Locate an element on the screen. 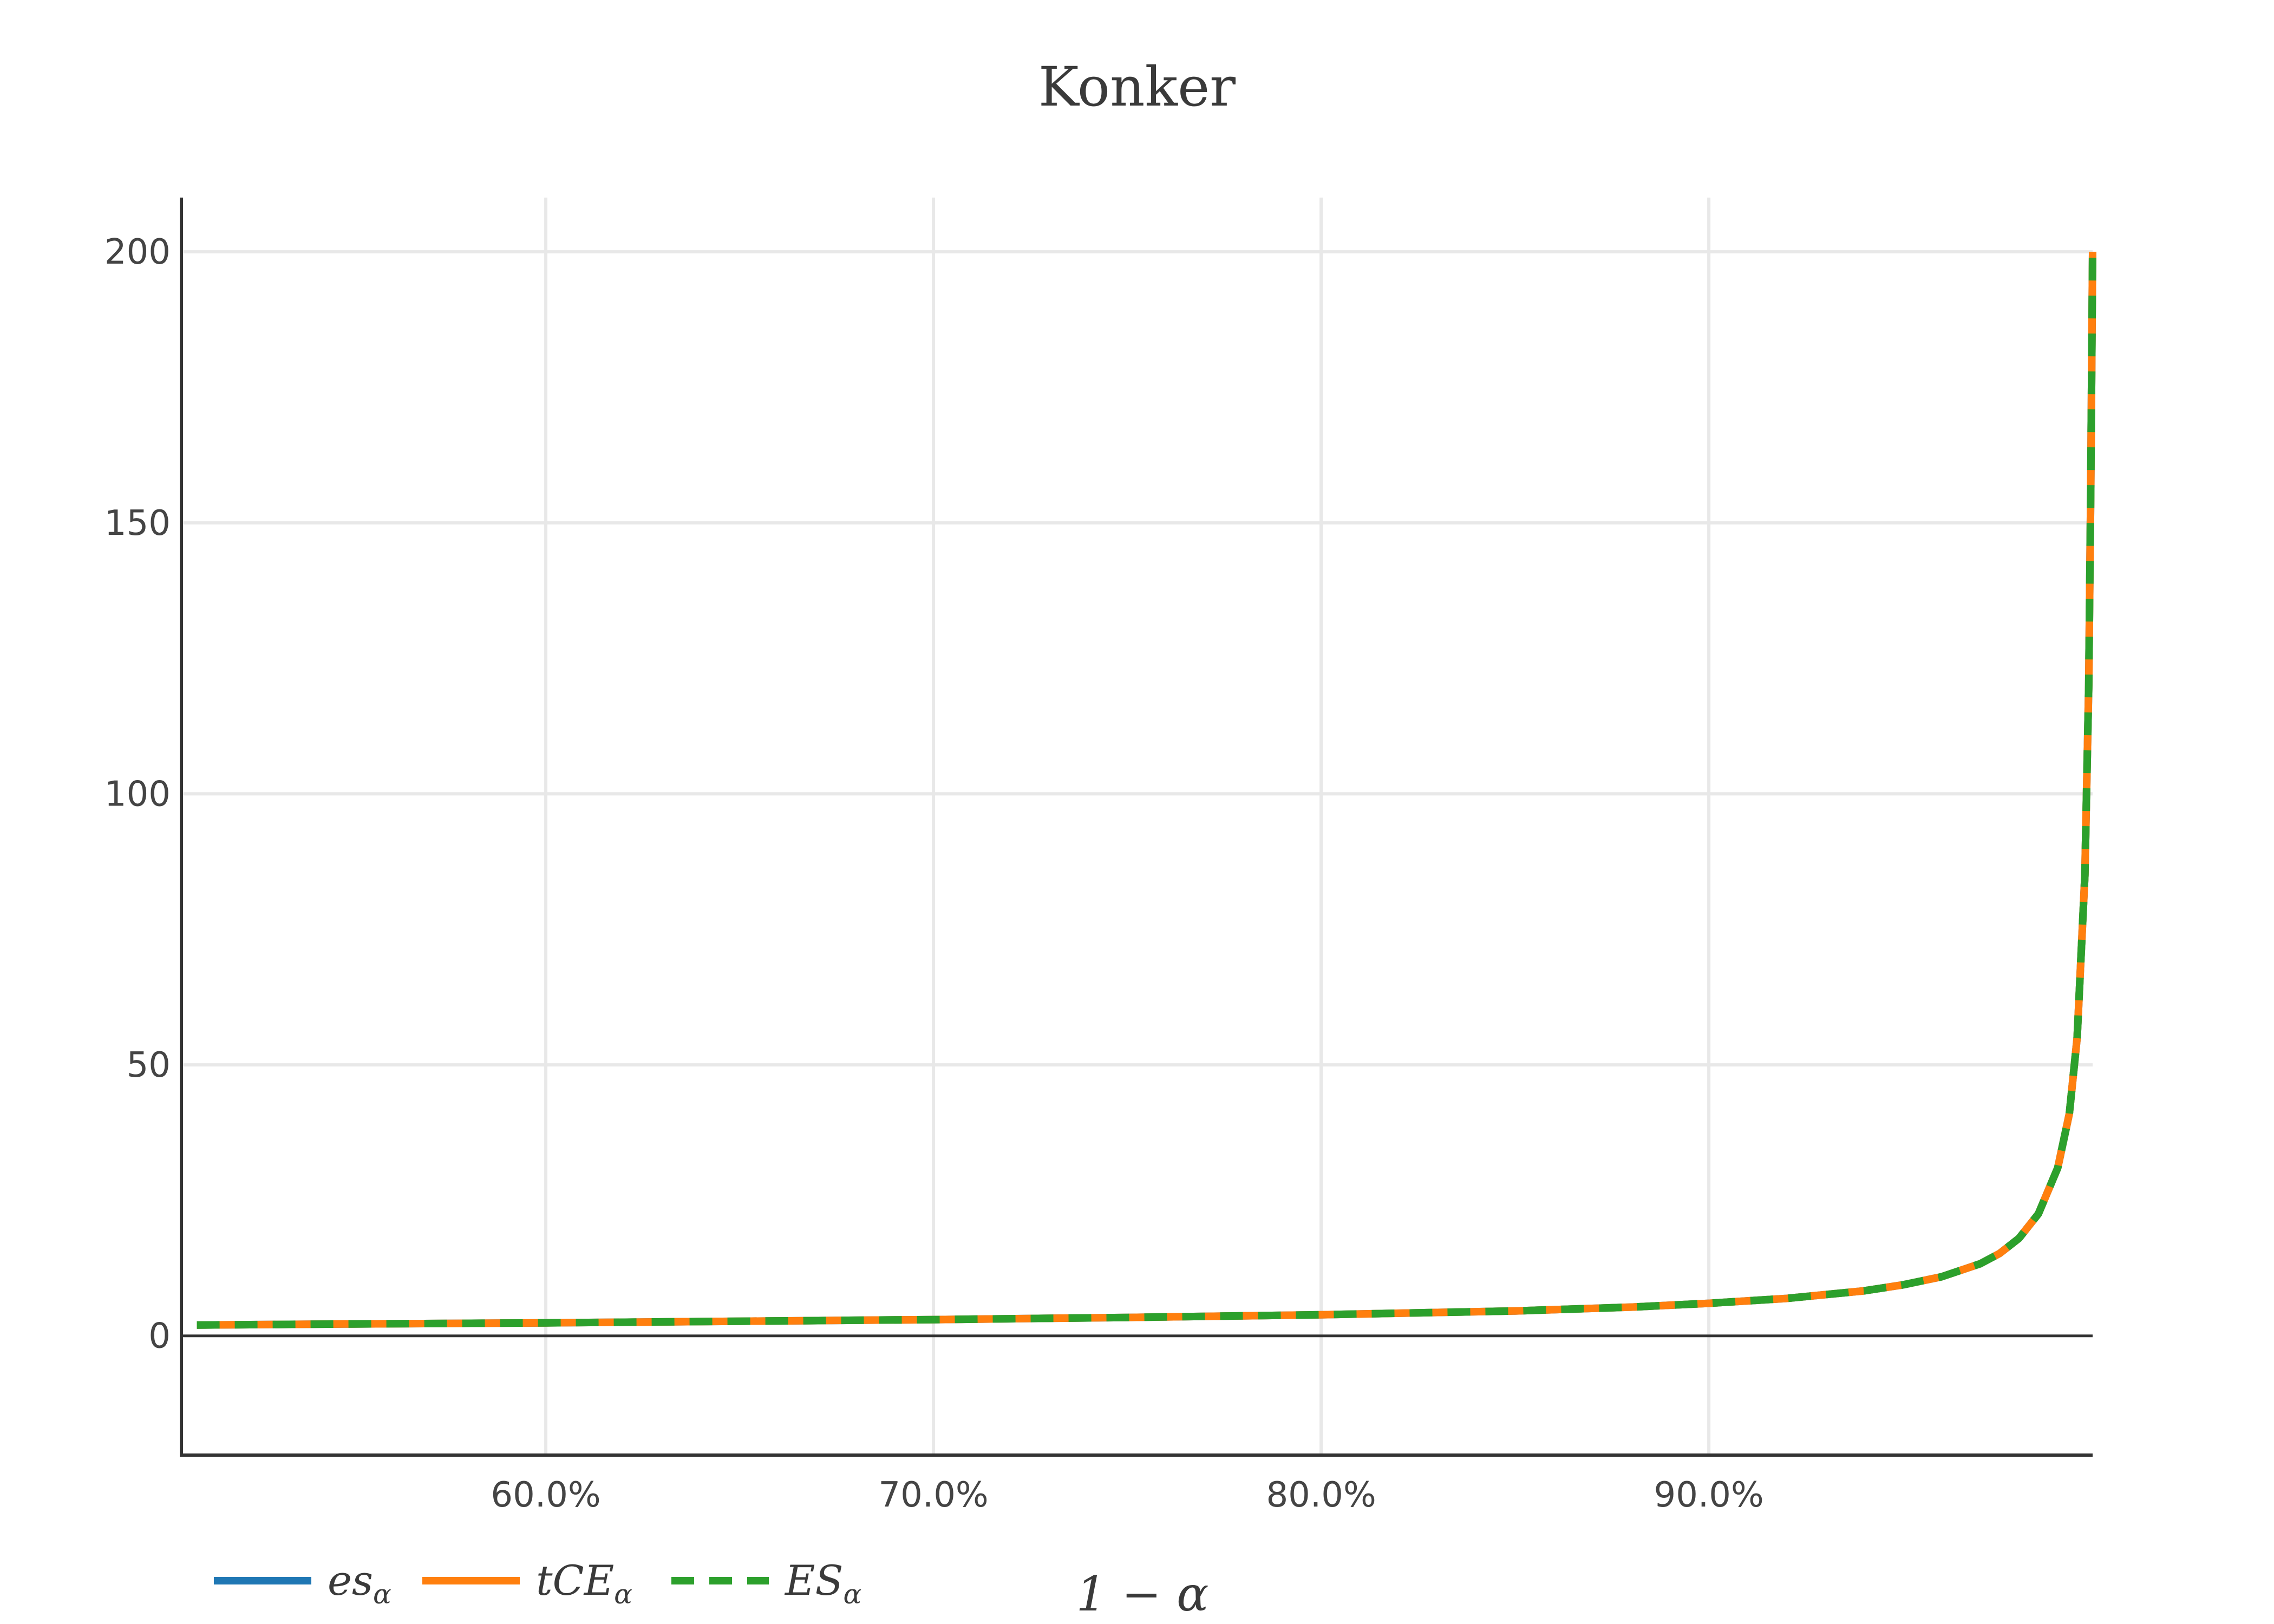  y-tick-label: 100 is located at coordinates (138, 794).